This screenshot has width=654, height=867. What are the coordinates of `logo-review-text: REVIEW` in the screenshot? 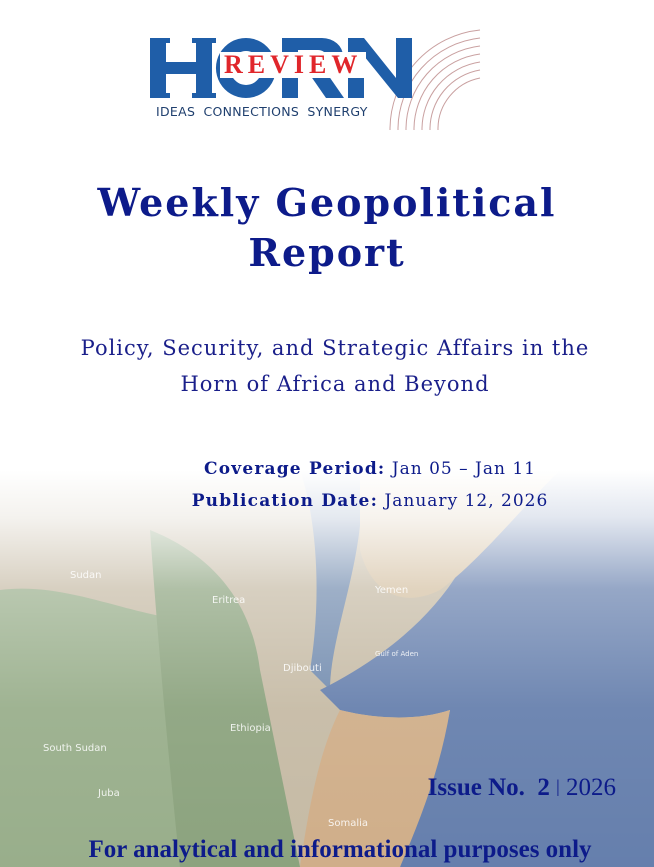 It's located at (293, 65).